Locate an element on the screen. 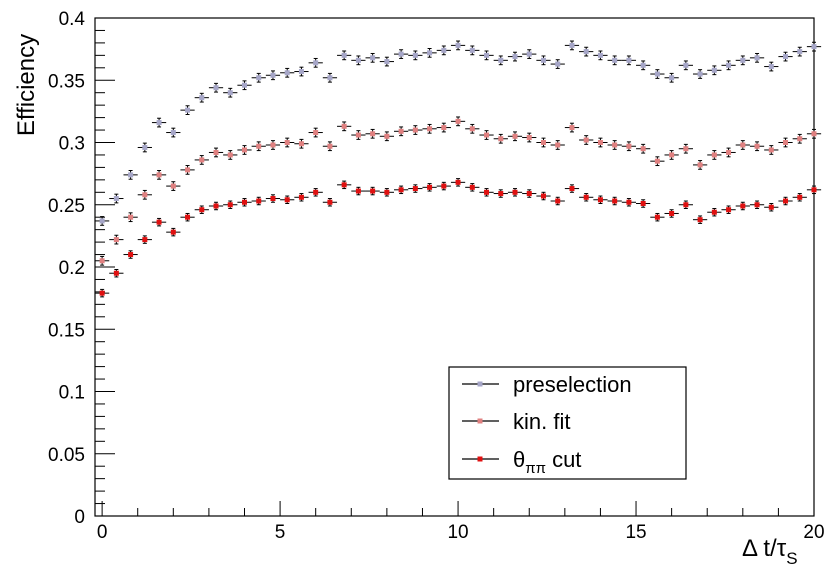  y-tick-label: 0.3 is located at coordinates (72, 144).